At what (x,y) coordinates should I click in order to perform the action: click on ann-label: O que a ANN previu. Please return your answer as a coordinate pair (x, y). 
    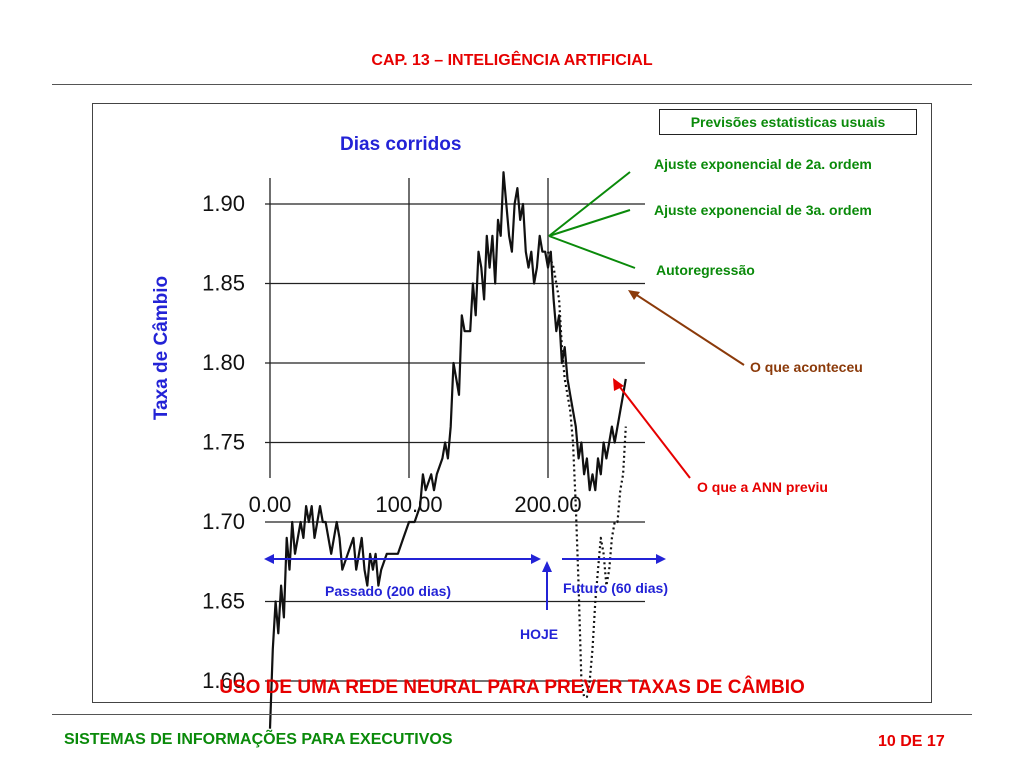
    Looking at the image, I should click on (762, 487).